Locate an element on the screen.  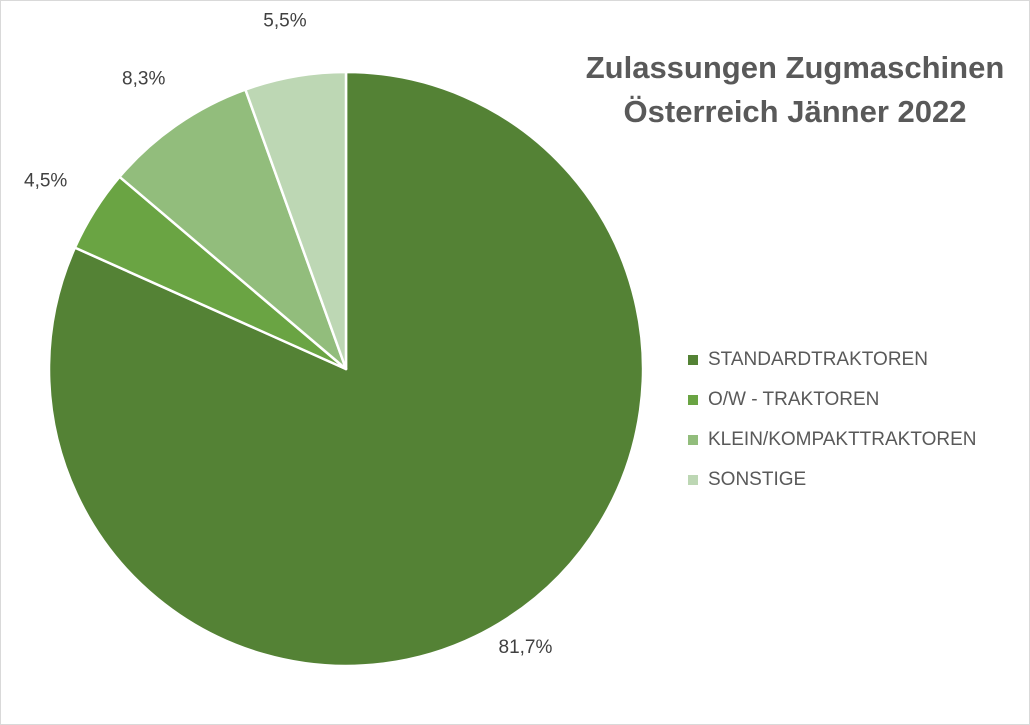
data-label-standardtraktoren: 81,7% is located at coordinates (526, 647).